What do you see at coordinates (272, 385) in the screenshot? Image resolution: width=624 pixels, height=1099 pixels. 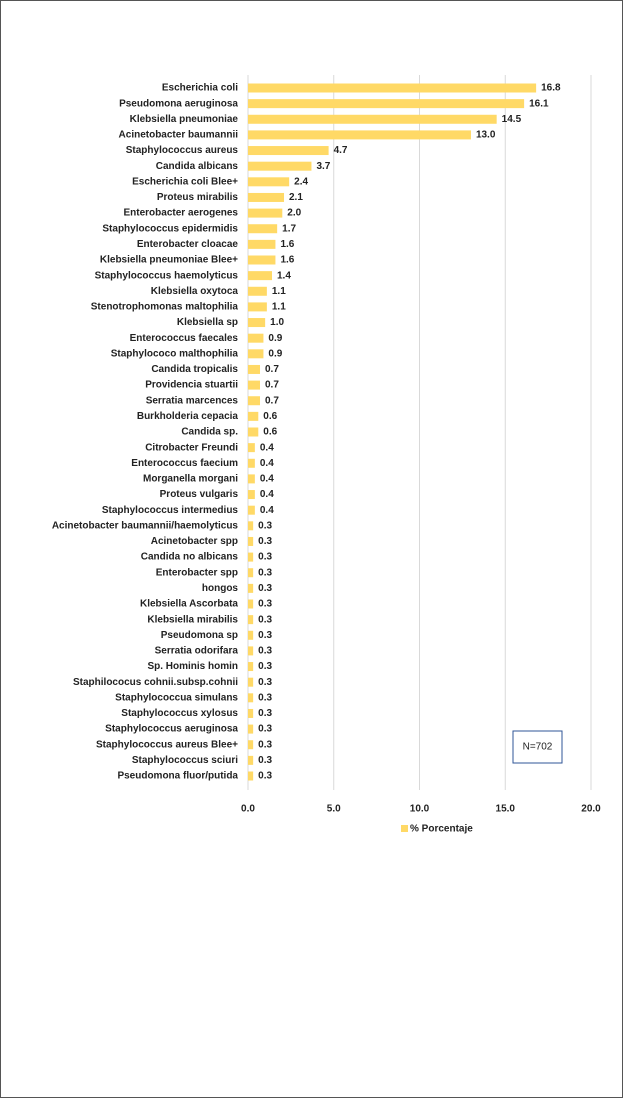 I see `value-label: 0.7` at bounding box center [272, 385].